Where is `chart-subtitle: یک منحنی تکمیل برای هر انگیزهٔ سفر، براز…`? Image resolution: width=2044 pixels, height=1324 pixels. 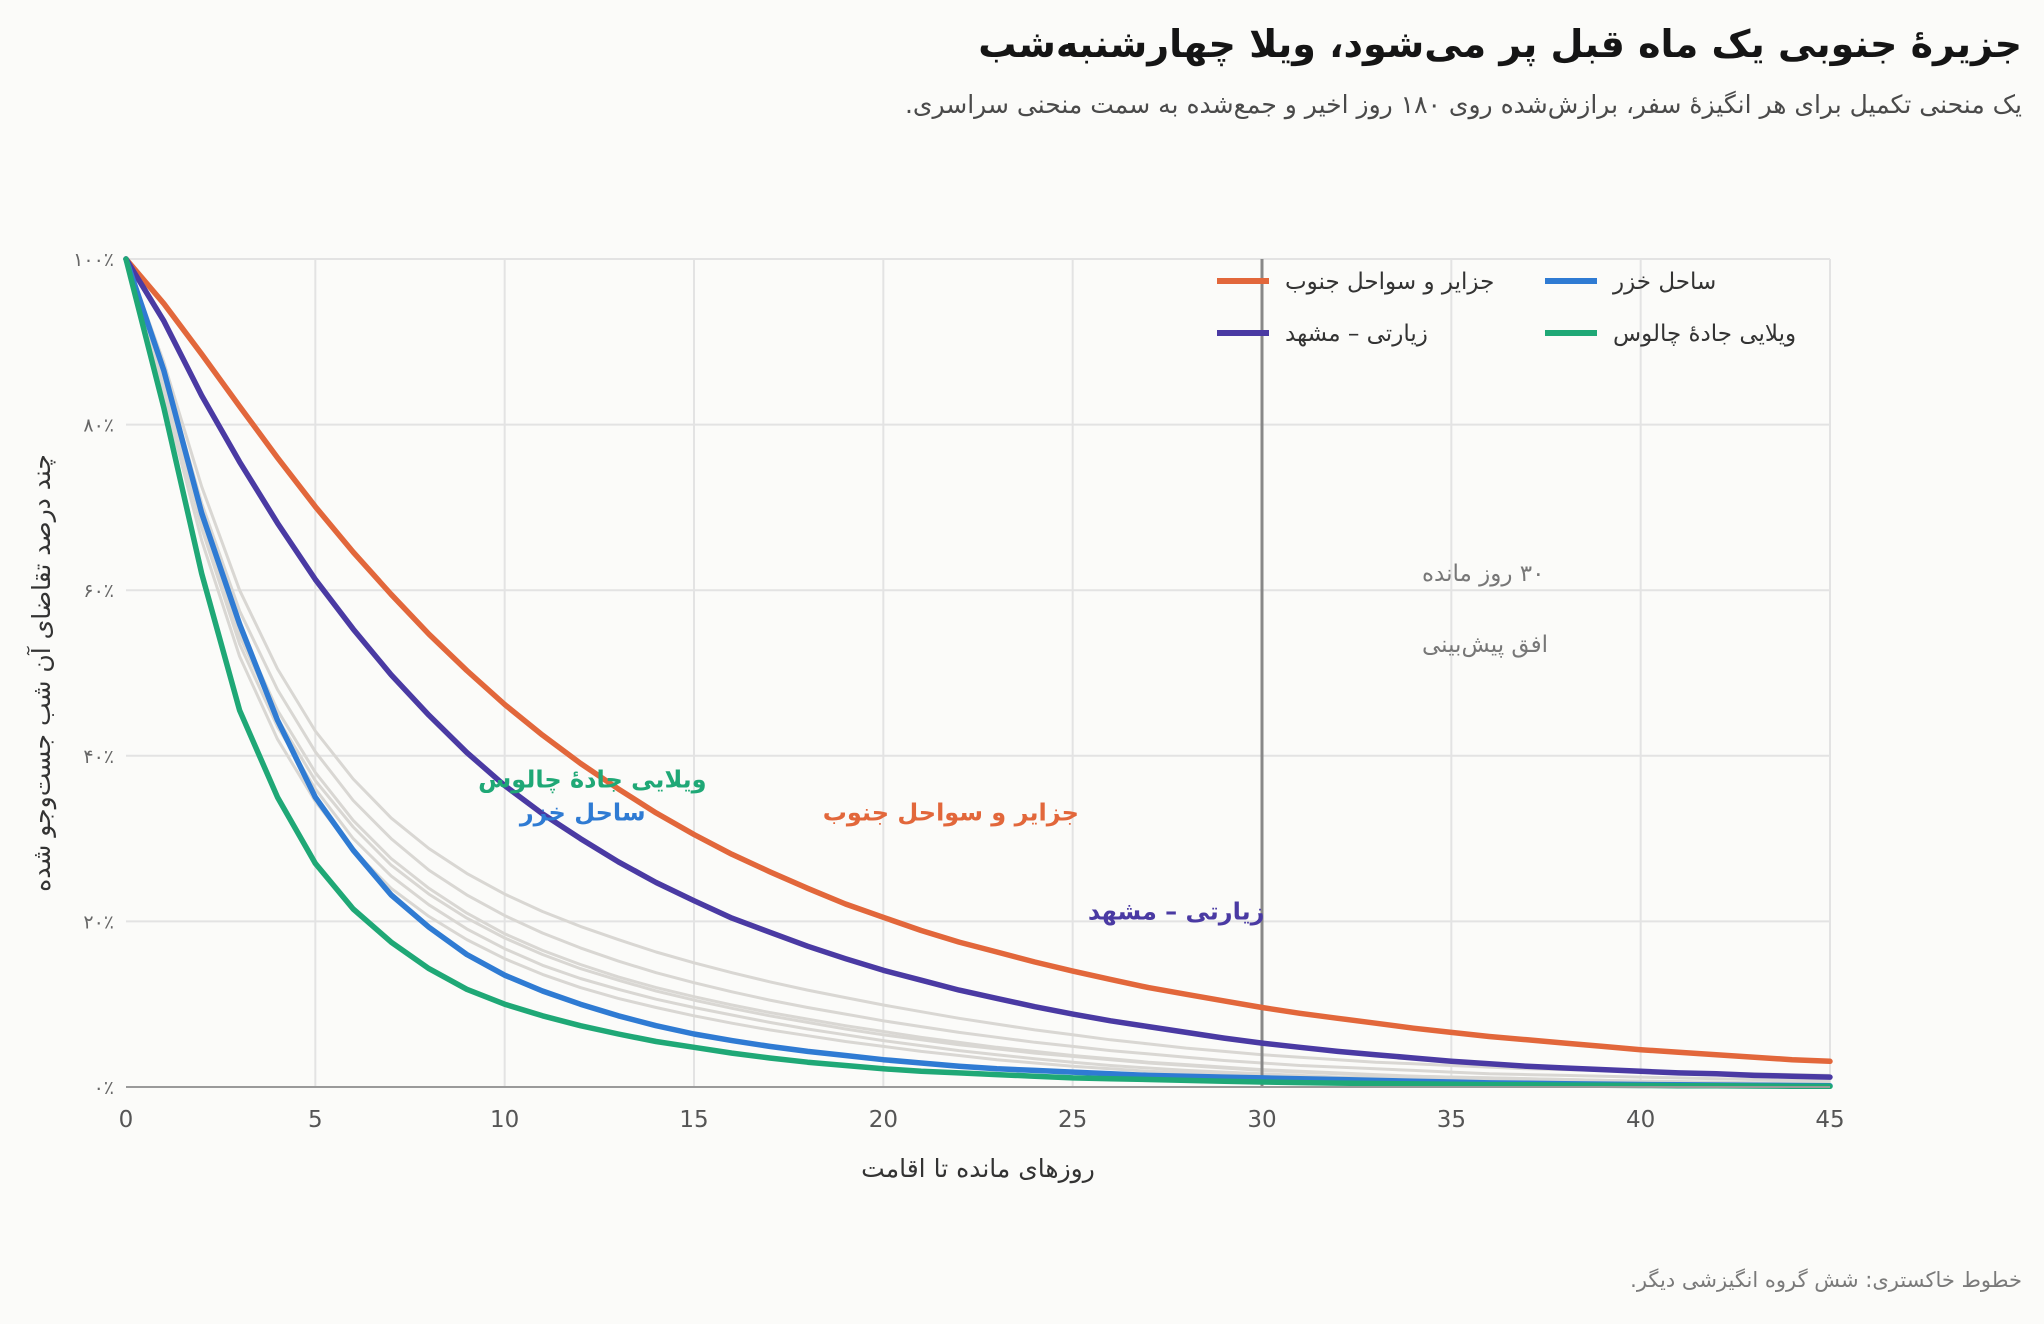 chart-subtitle: یک منحنی تکمیل برای هر انگیزهٔ سفر، براز… is located at coordinates (1463, 104).